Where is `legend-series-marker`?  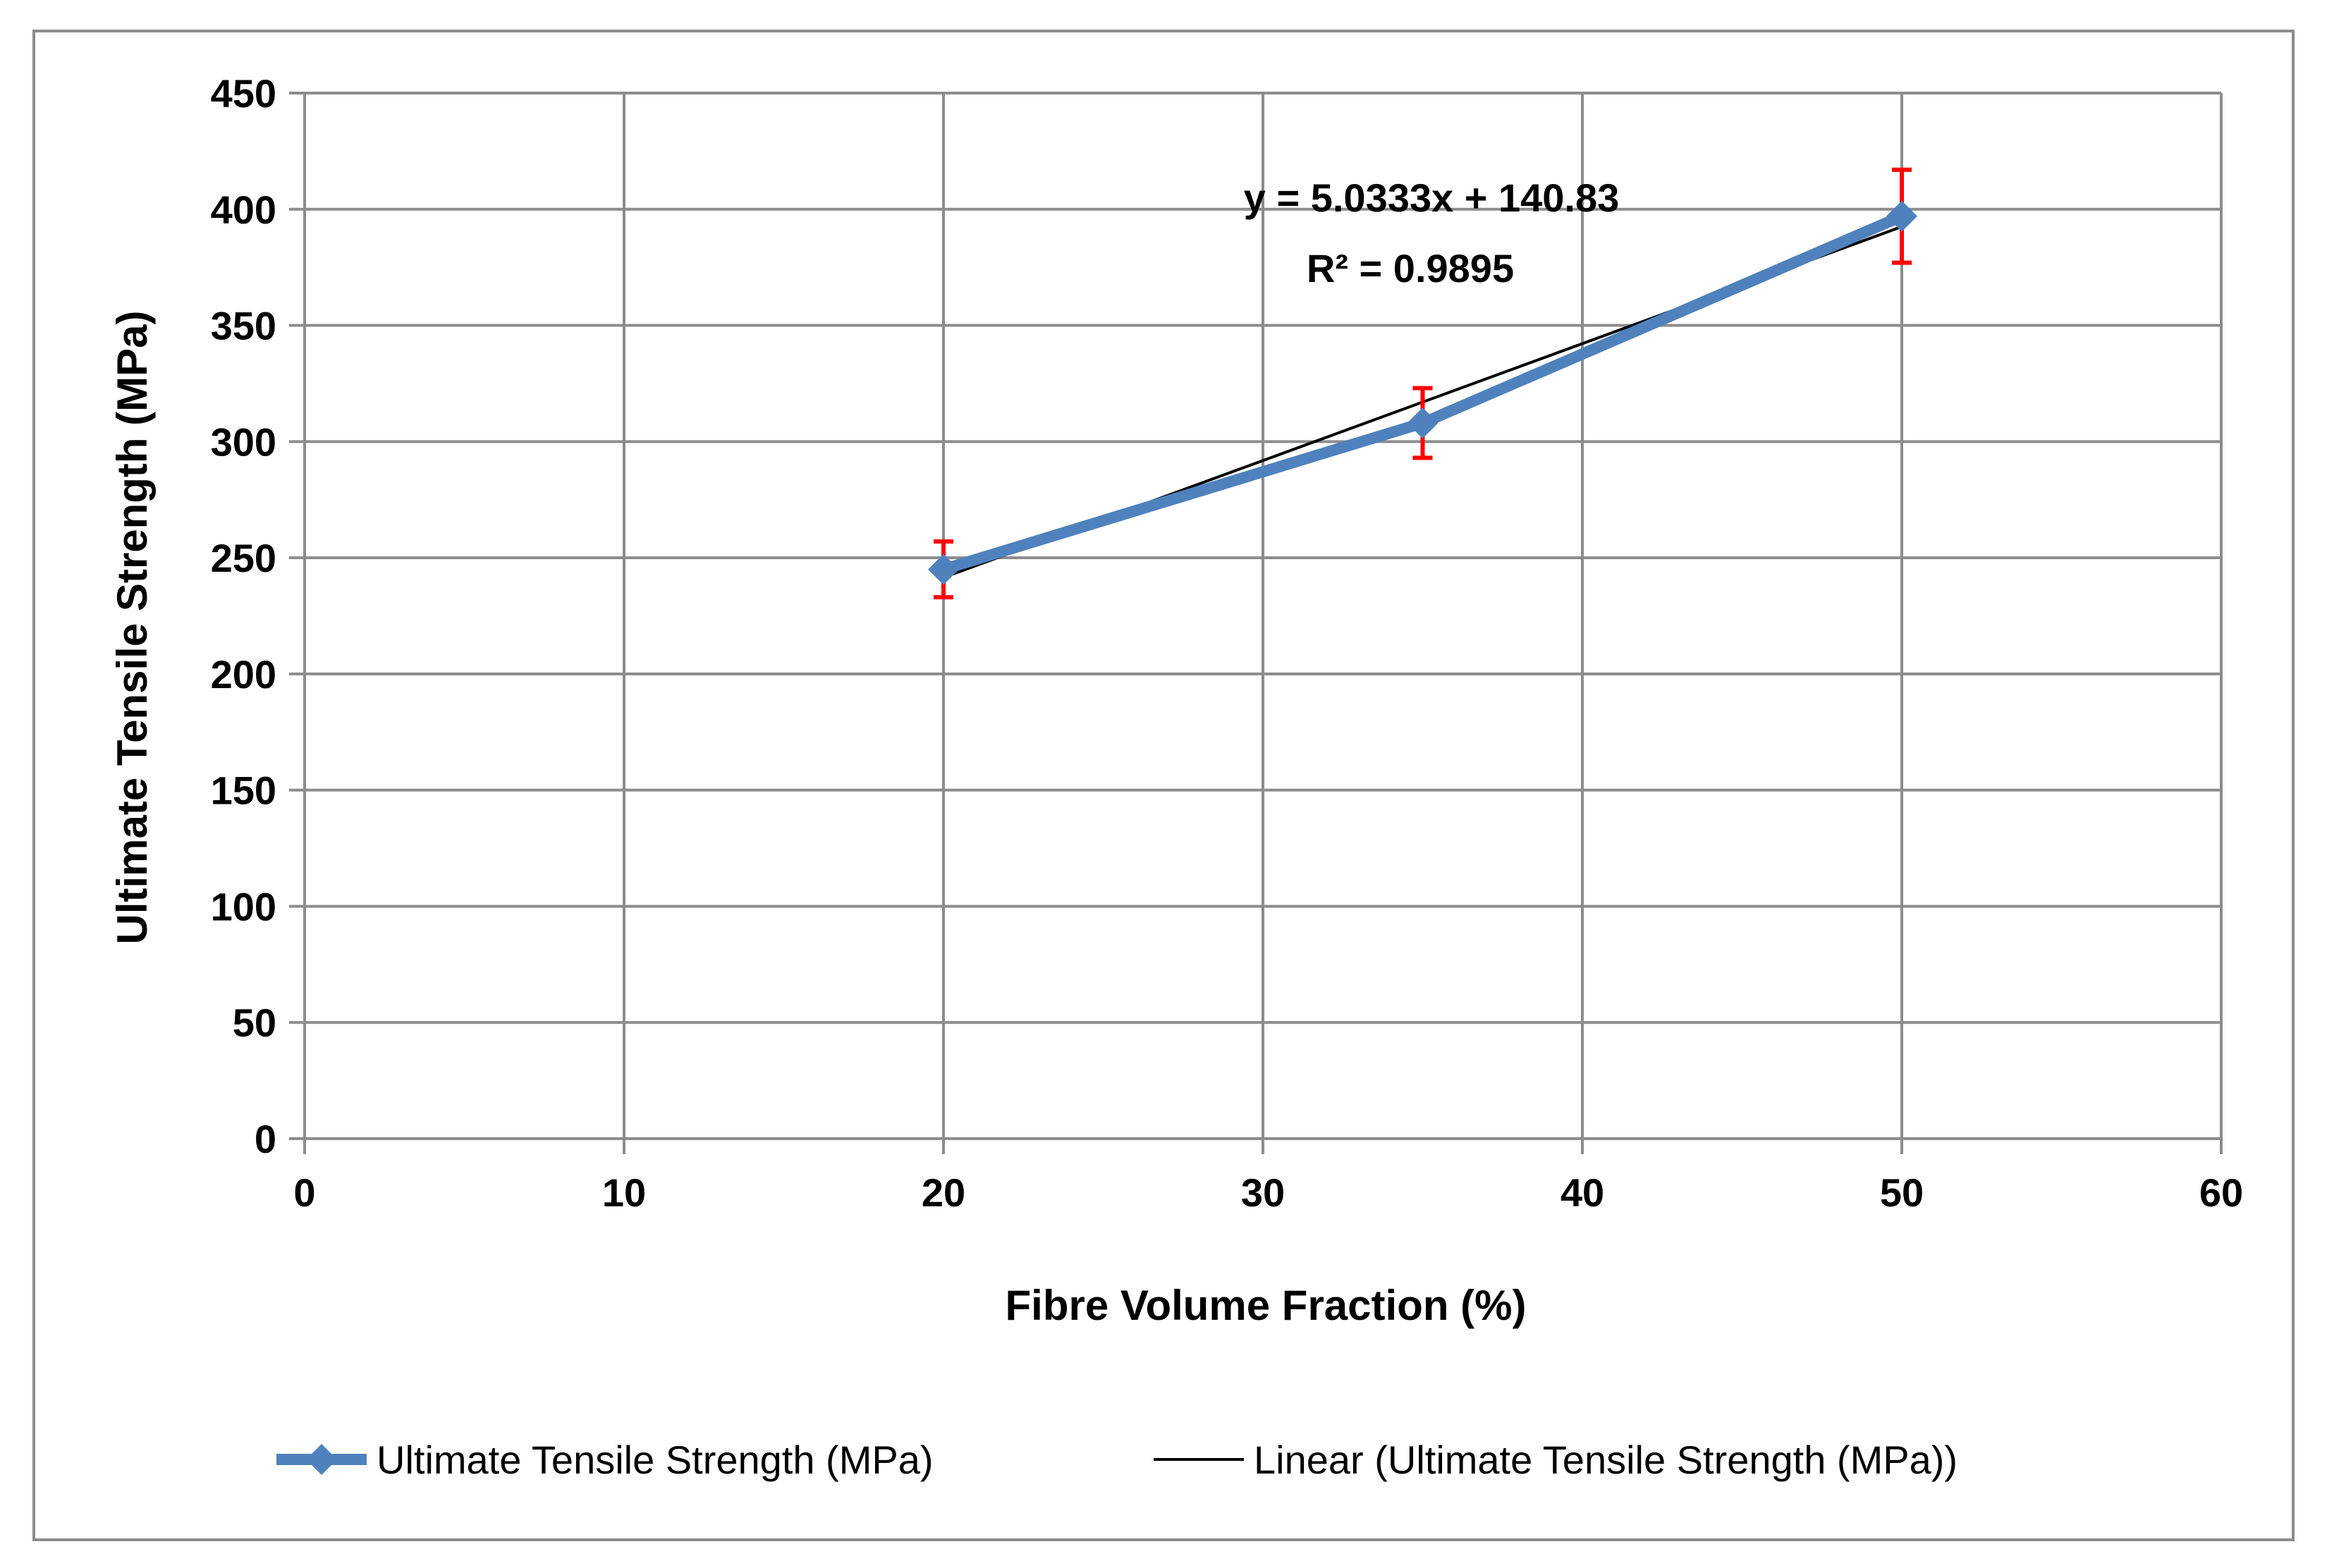
legend-series-marker is located at coordinates (322, 1459).